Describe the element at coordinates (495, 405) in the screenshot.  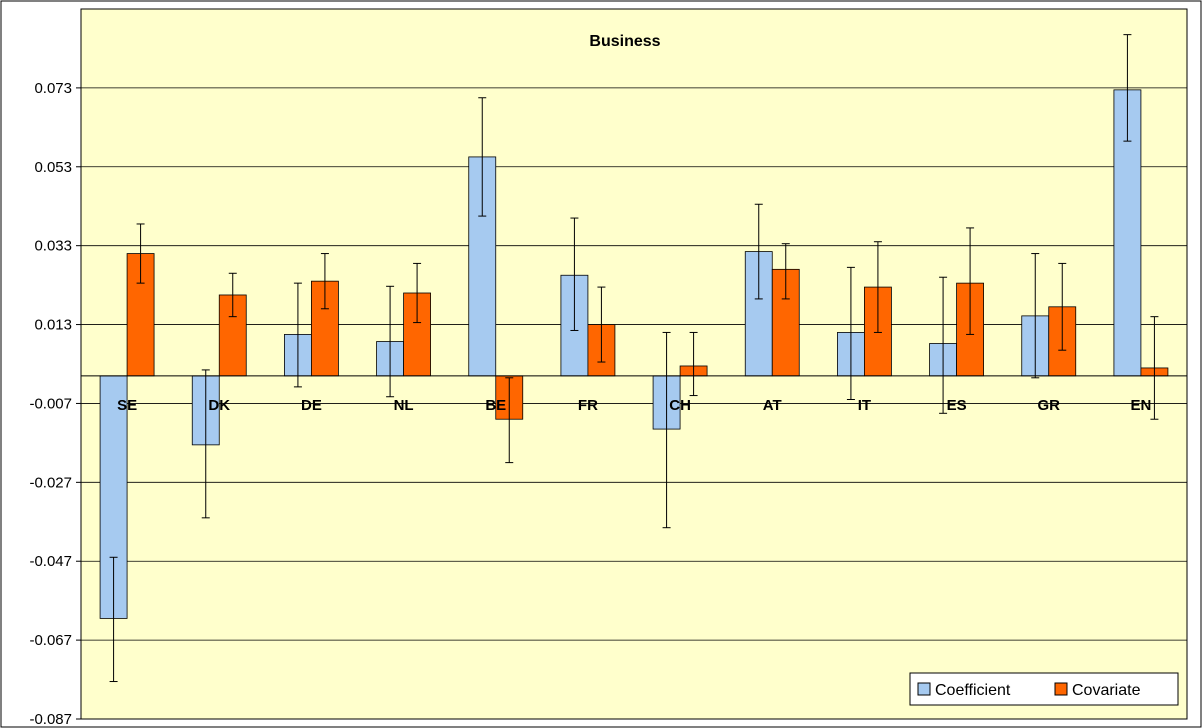
I see `category-label-be: BE` at that location.